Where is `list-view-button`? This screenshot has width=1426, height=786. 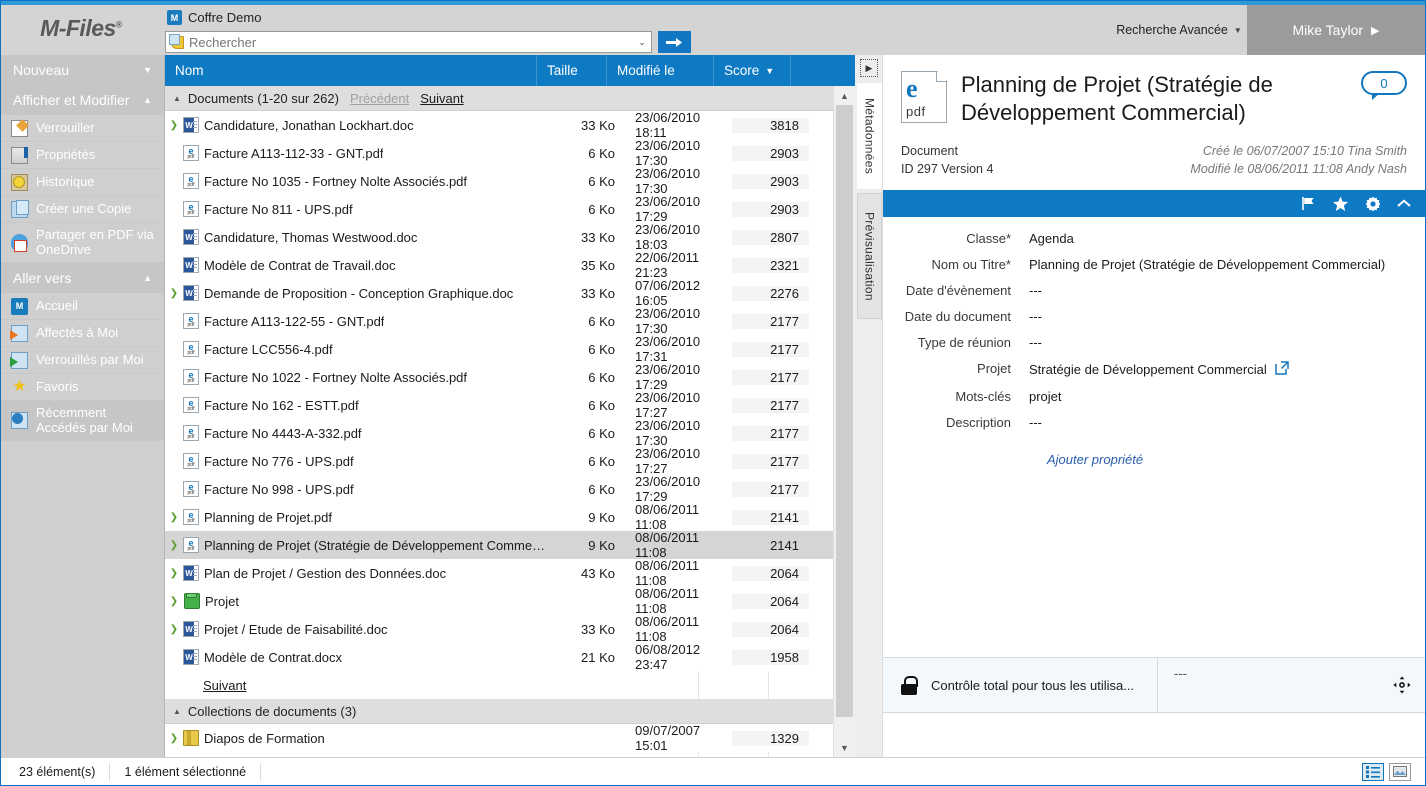
list-view-button is located at coordinates (1373, 771).